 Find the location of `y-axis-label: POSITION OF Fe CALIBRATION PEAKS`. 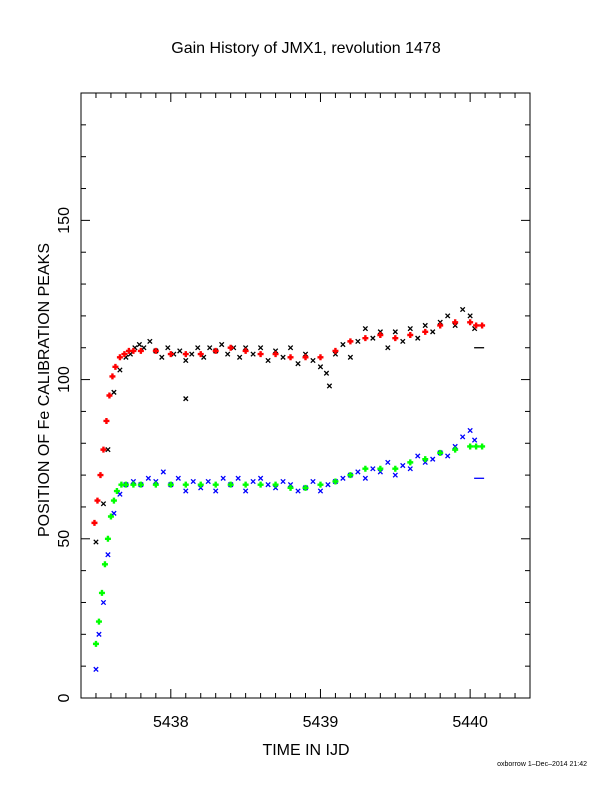

y-axis-label: POSITION OF Fe CALIBRATION PEAKS is located at coordinates (44, 390).